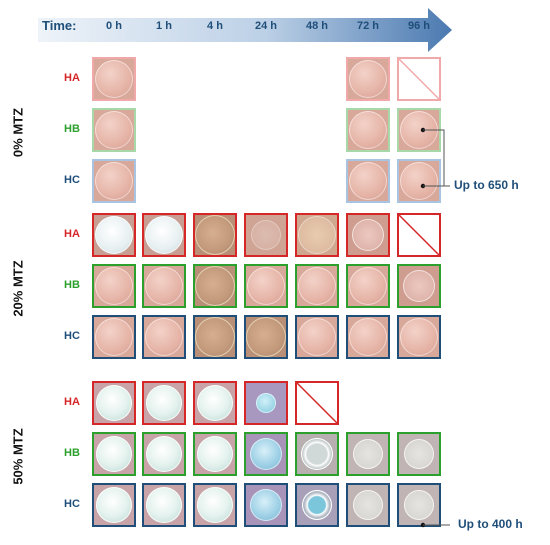 Image resolution: width=550 pixels, height=545 pixels. I want to click on time-point-label: 1 h, so click(164, 26).